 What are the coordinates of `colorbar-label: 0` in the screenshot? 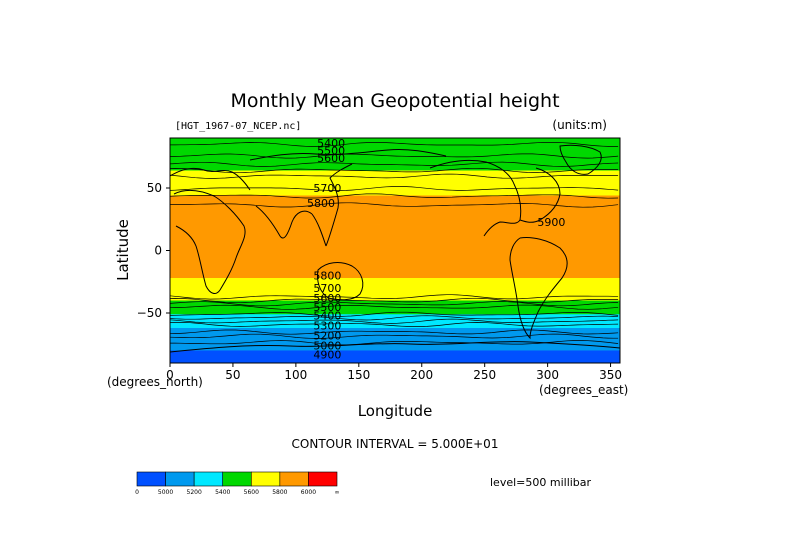 It's located at (137, 492).